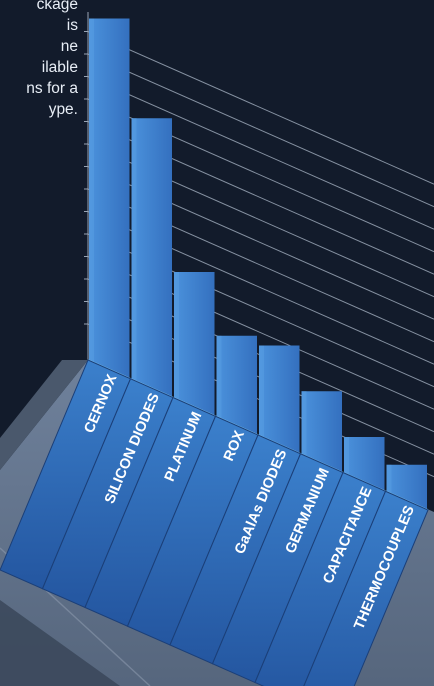 The width and height of the screenshot is (434, 686). Describe the element at coordinates (44, 415) in the screenshot. I see `platform-edge` at that location.